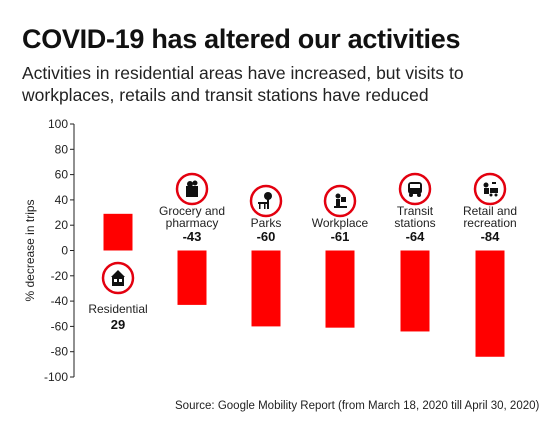 This screenshot has width=544, height=433. What do you see at coordinates (340, 201) in the screenshot?
I see `person-at-desk-icon` at bounding box center [340, 201].